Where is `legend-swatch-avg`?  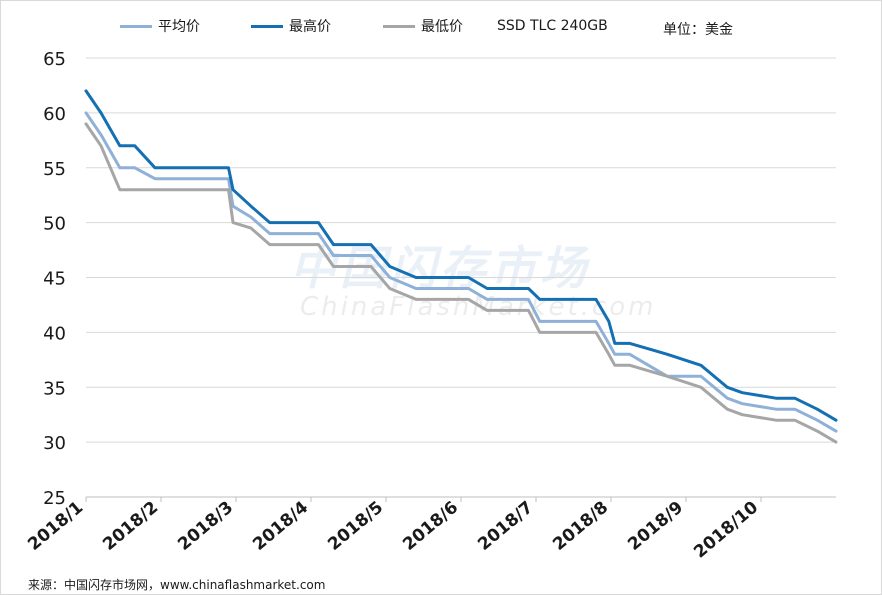 legend-swatch-avg is located at coordinates (136, 26).